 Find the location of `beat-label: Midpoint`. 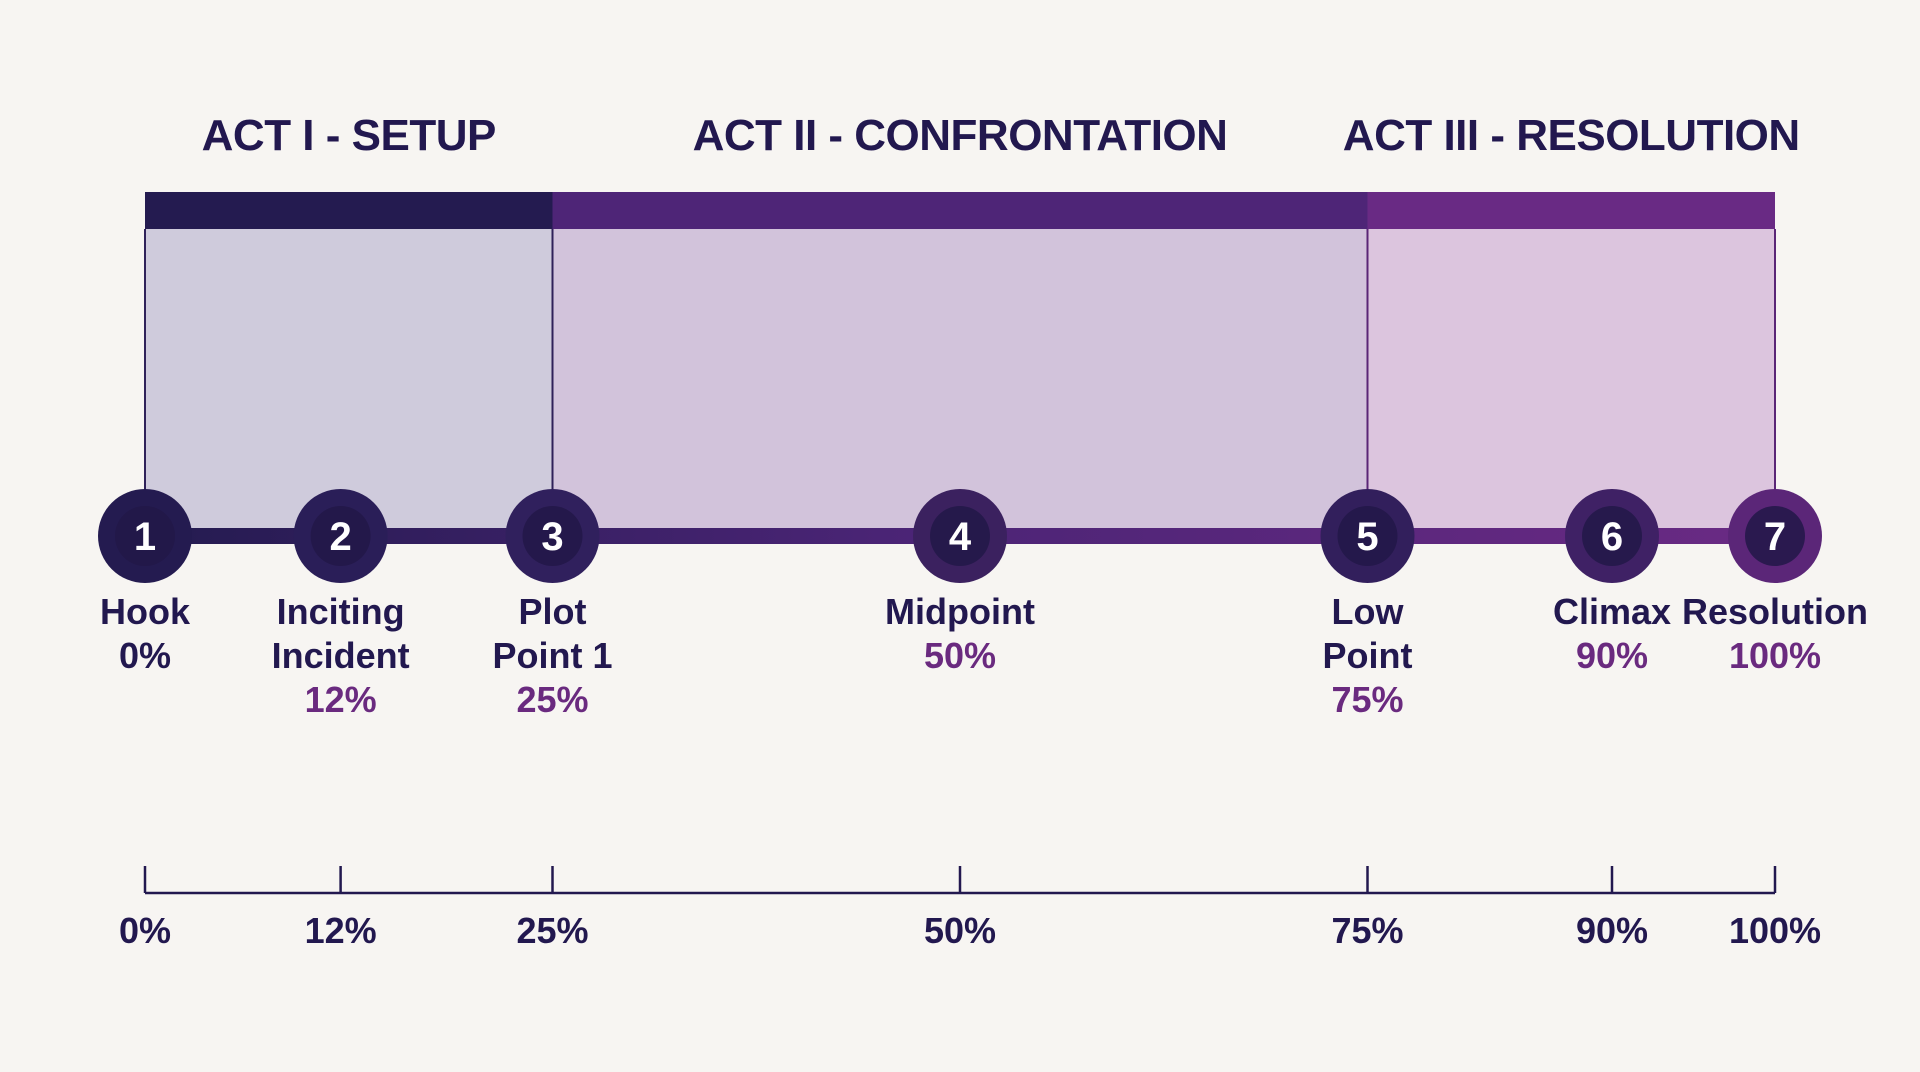

beat-label: Midpoint is located at coordinates (960, 611).